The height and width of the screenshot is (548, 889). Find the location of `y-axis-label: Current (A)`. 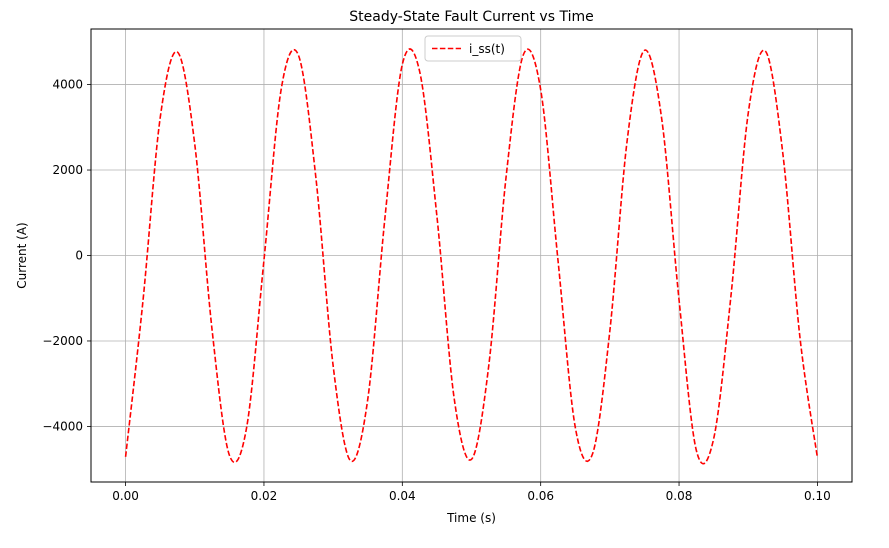

y-axis-label: Current (A) is located at coordinates (22, 255).